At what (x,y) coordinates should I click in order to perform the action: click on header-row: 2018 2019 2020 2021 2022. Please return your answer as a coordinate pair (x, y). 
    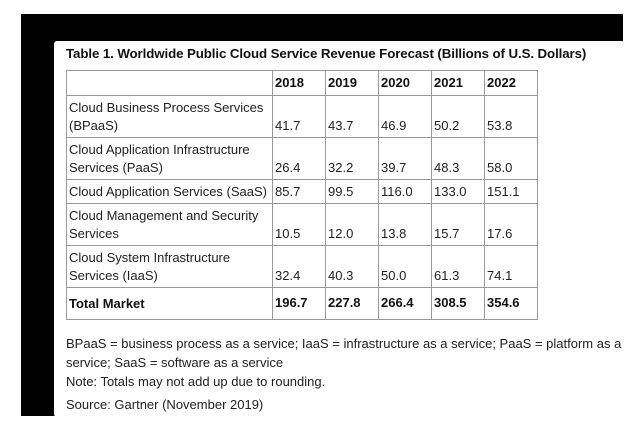
    Looking at the image, I should click on (302, 83).